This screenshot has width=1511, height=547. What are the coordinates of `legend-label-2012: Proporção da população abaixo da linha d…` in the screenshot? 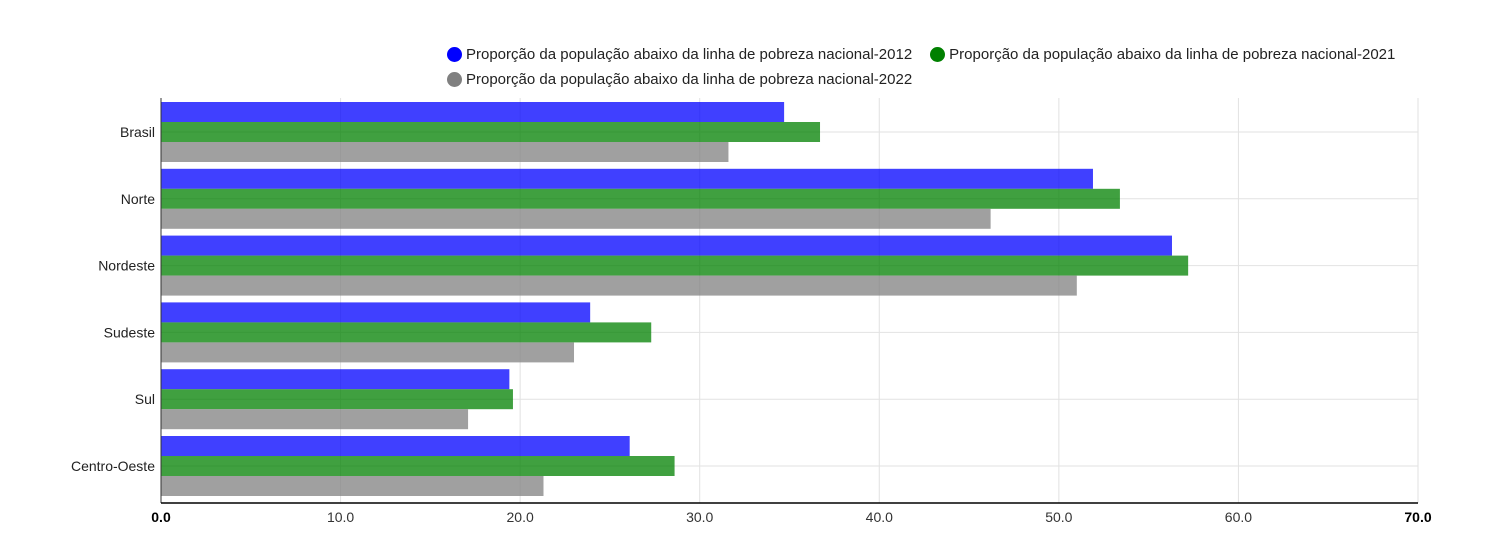 It's located at (689, 54).